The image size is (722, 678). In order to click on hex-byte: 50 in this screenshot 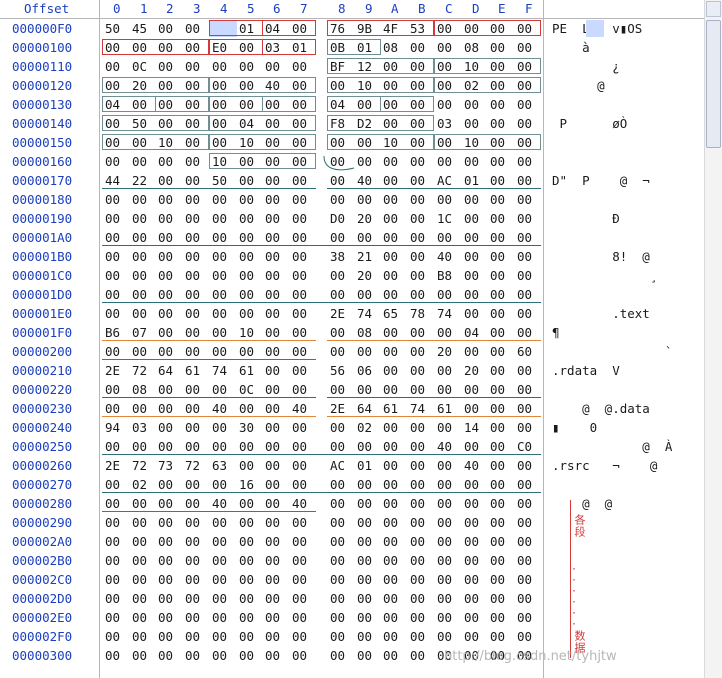, I will do `click(113, 28)`.